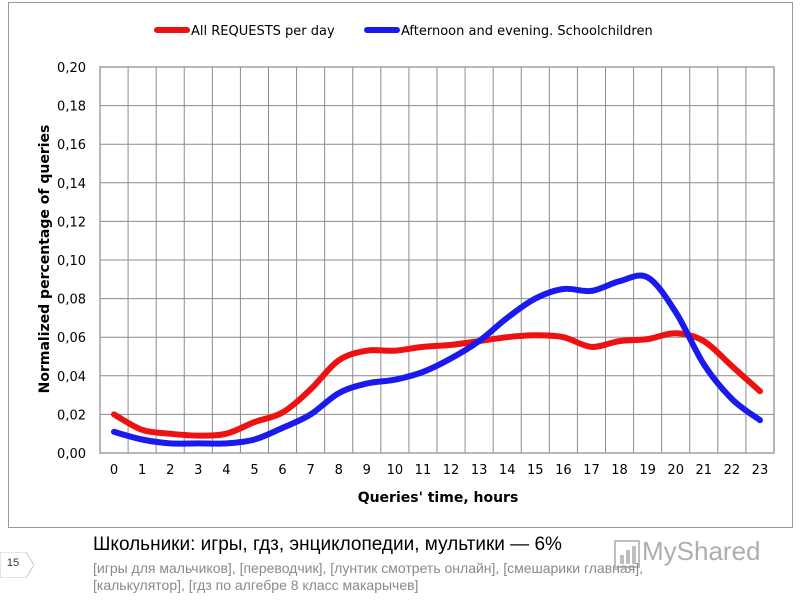 The height and width of the screenshot is (600, 800). What do you see at coordinates (647, 470) in the screenshot?
I see `x-tick-label: 19` at bounding box center [647, 470].